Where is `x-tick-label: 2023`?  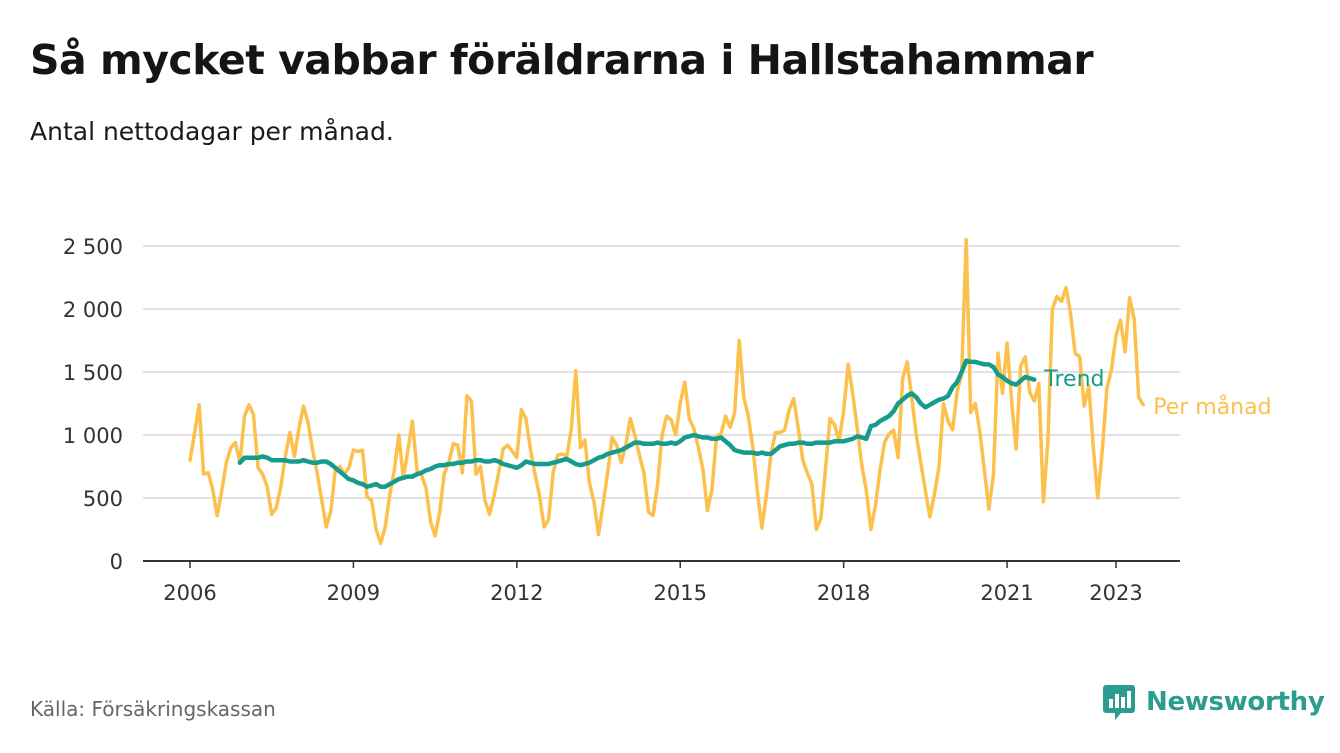 x-tick-label: 2023 is located at coordinates (1115, 593).